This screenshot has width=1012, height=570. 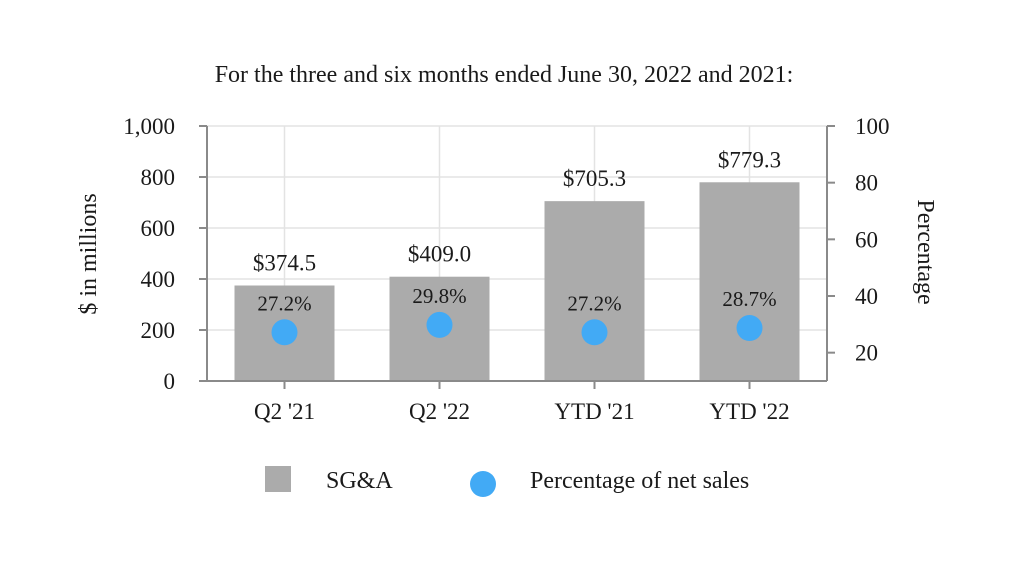 What do you see at coordinates (866, 183) in the screenshot?
I see `y2-tick-label: 80` at bounding box center [866, 183].